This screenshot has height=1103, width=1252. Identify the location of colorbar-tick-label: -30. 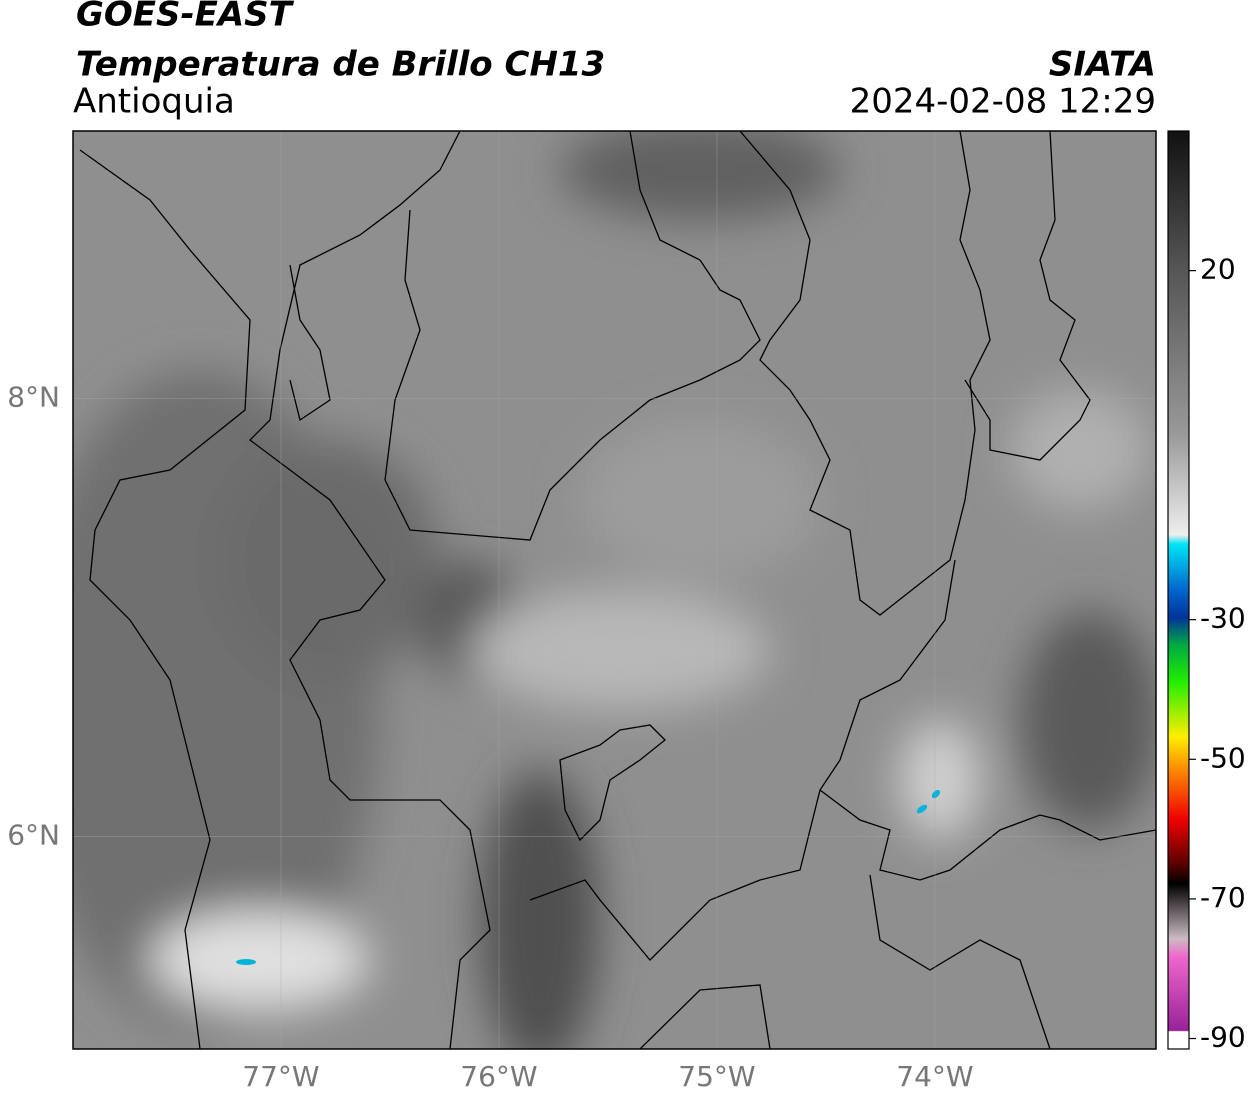
(1223, 618).